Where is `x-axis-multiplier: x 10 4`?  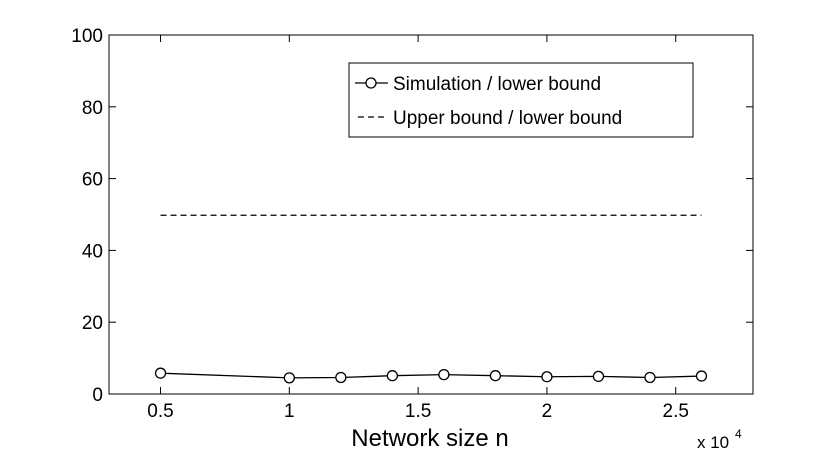 x-axis-multiplier: x 10 4 is located at coordinates (719, 439).